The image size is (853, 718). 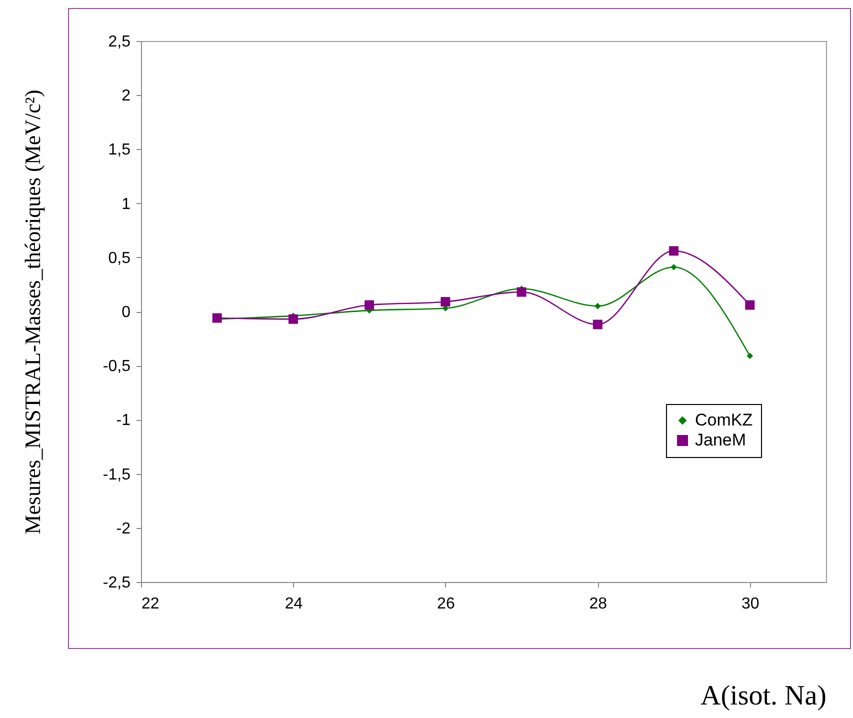 What do you see at coordinates (119, 258) in the screenshot?
I see `y-tick-label: 0,5` at bounding box center [119, 258].